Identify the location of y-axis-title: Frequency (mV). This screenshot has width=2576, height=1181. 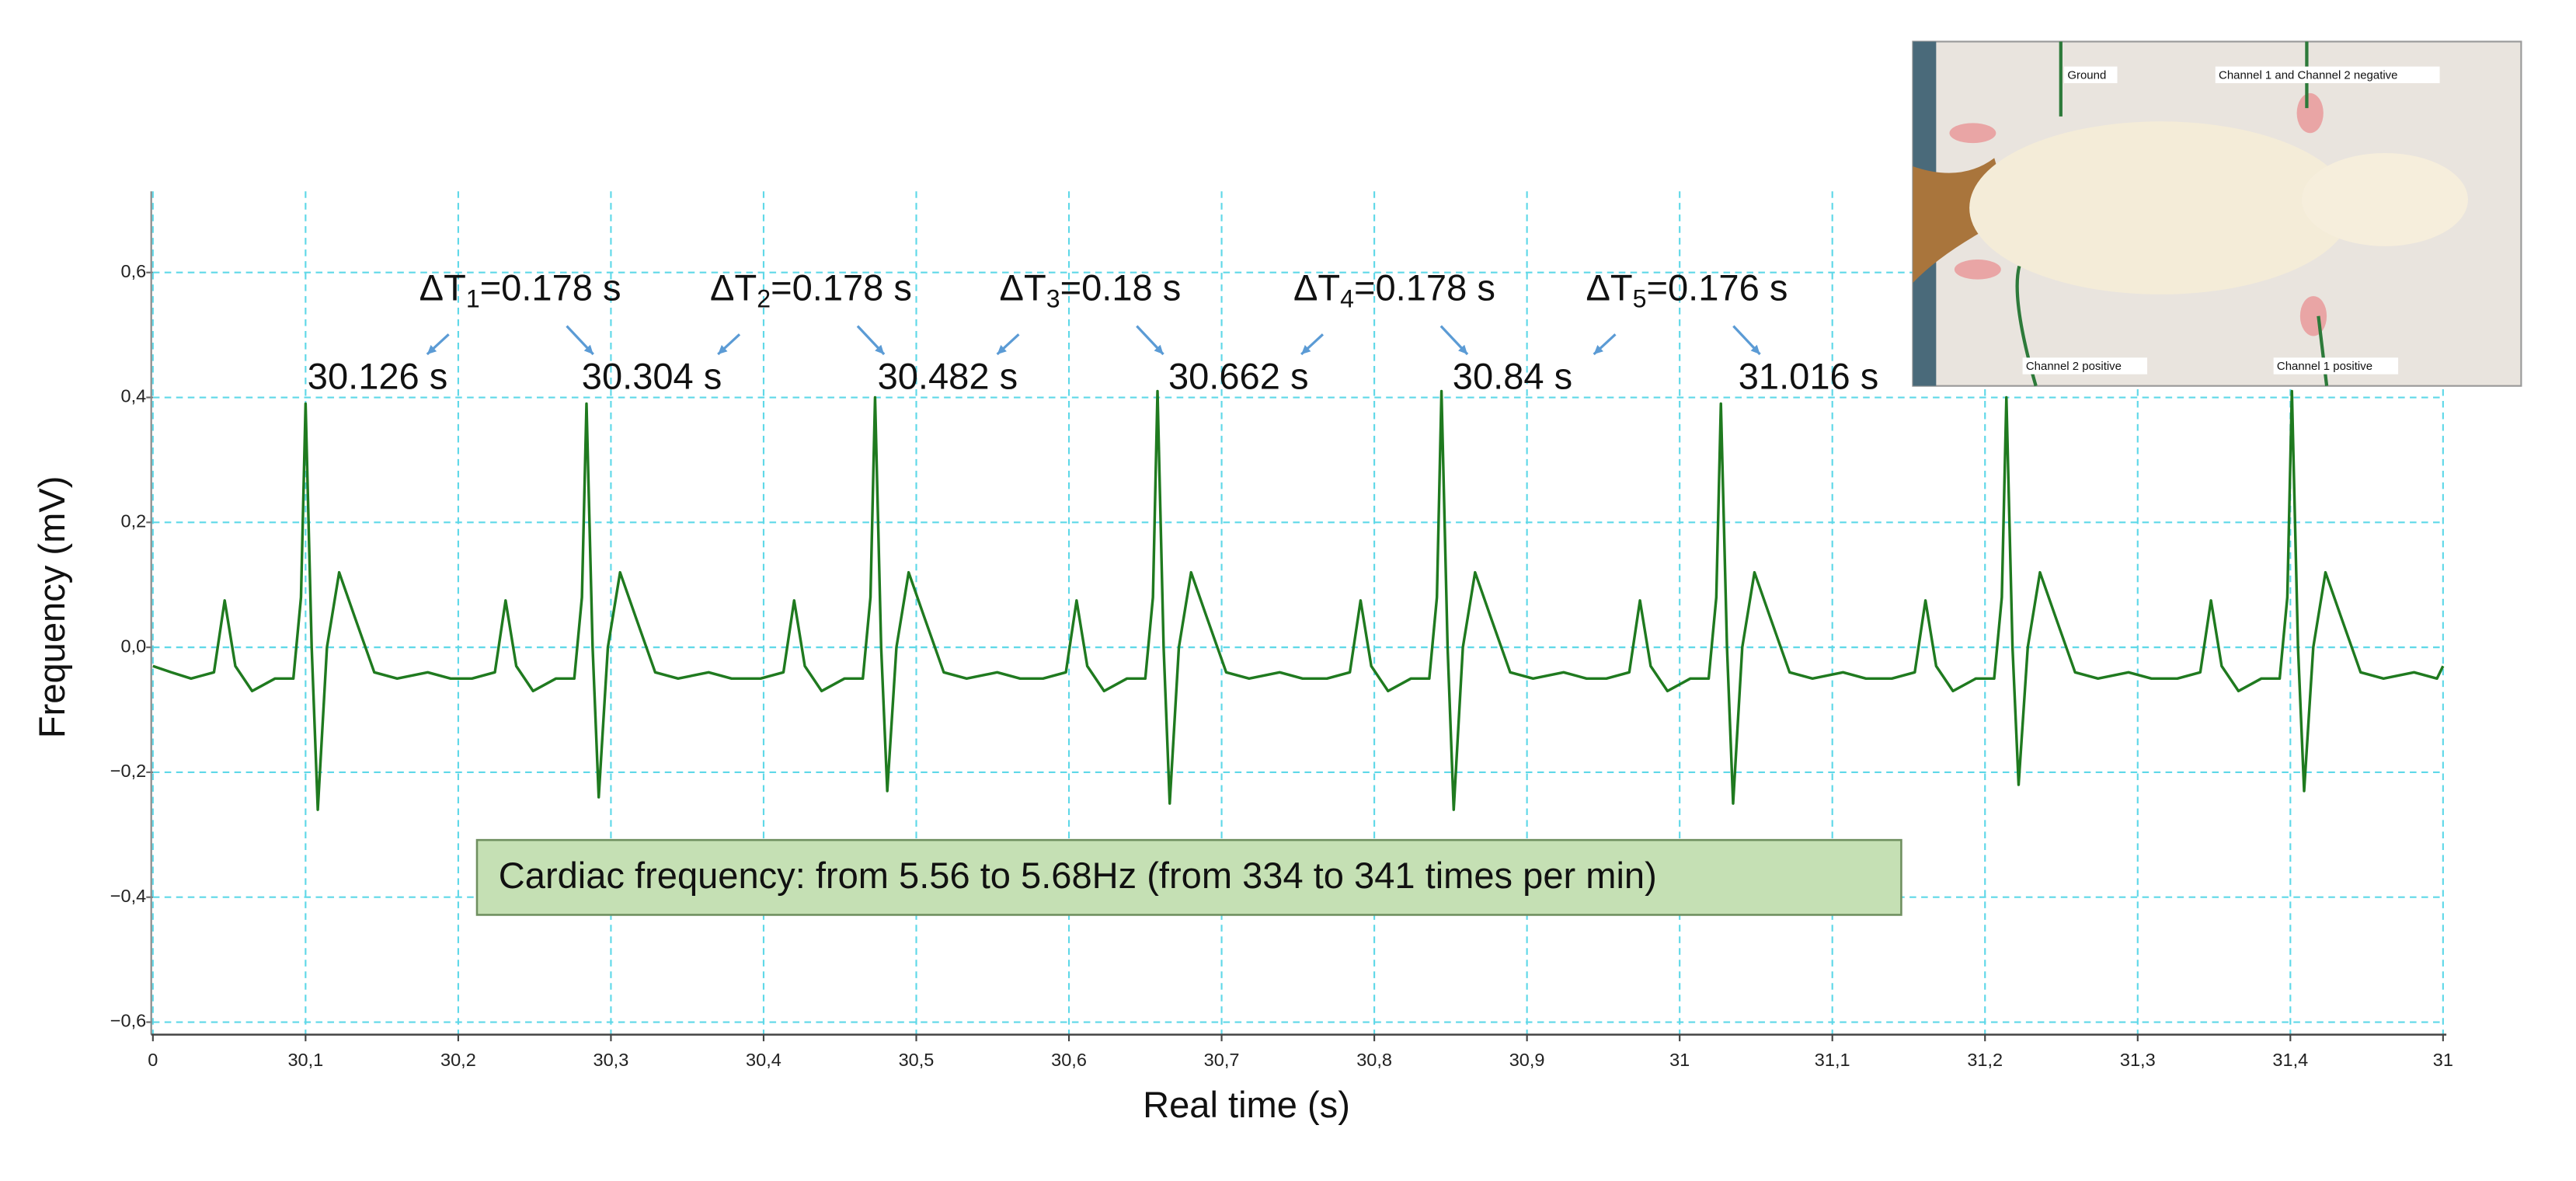
(52, 607).